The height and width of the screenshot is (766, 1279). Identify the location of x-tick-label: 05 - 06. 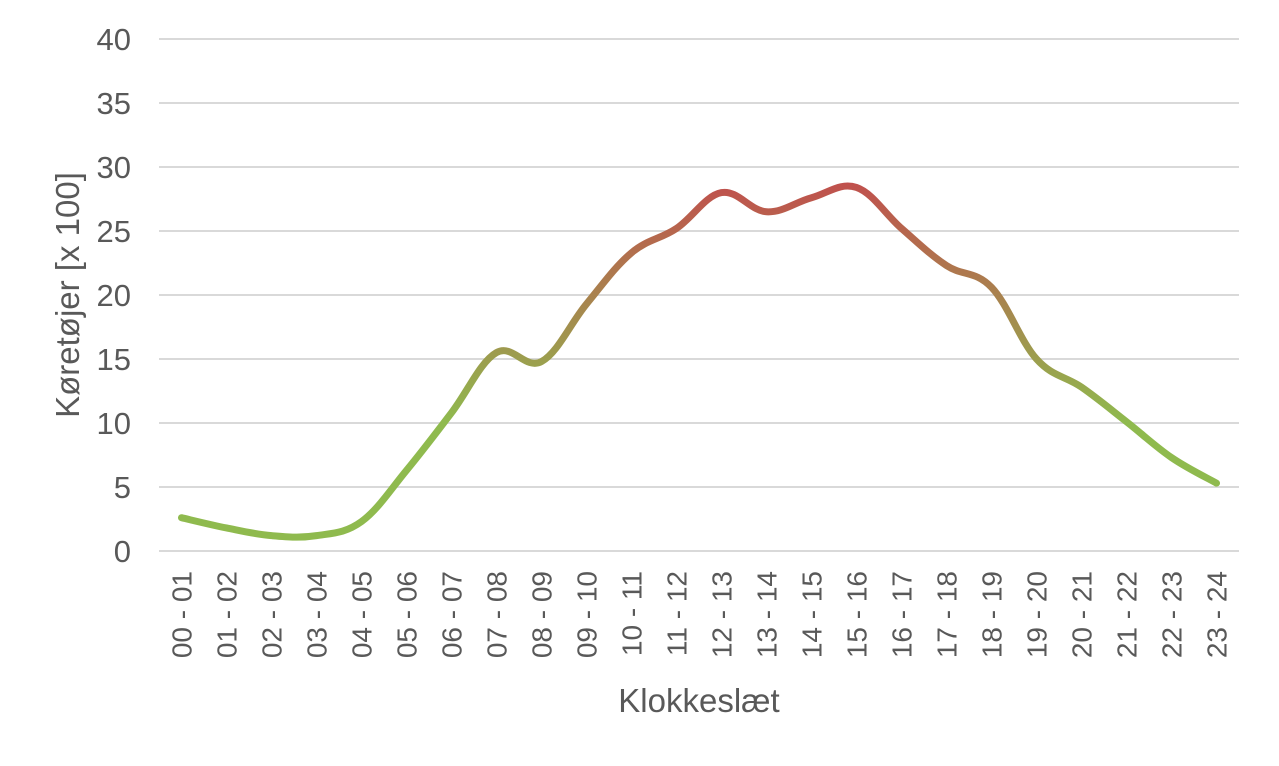
(407, 614).